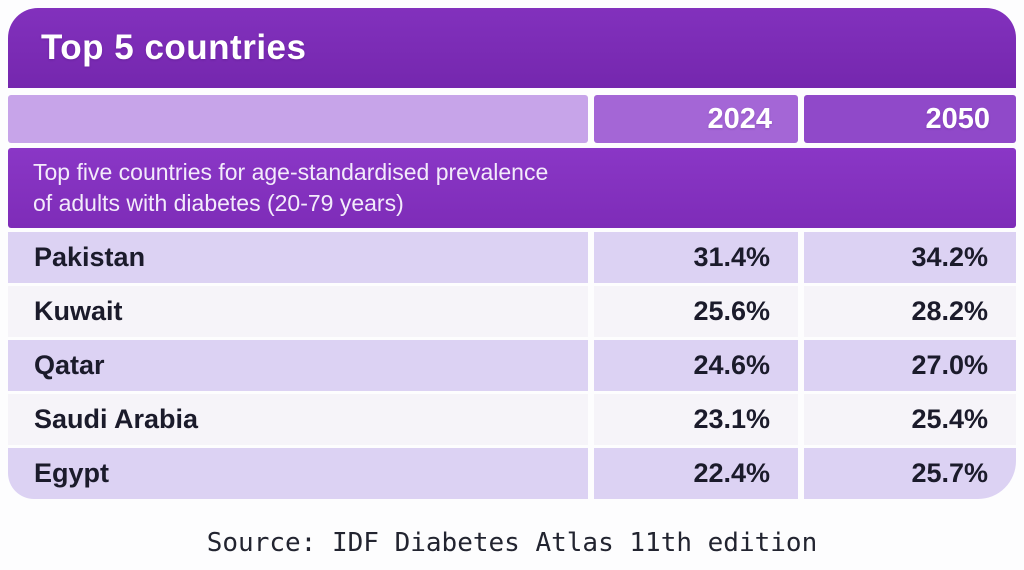 The image size is (1024, 570). Describe the element at coordinates (696, 365) in the screenshot. I see `value-2024: 24.6%` at that location.